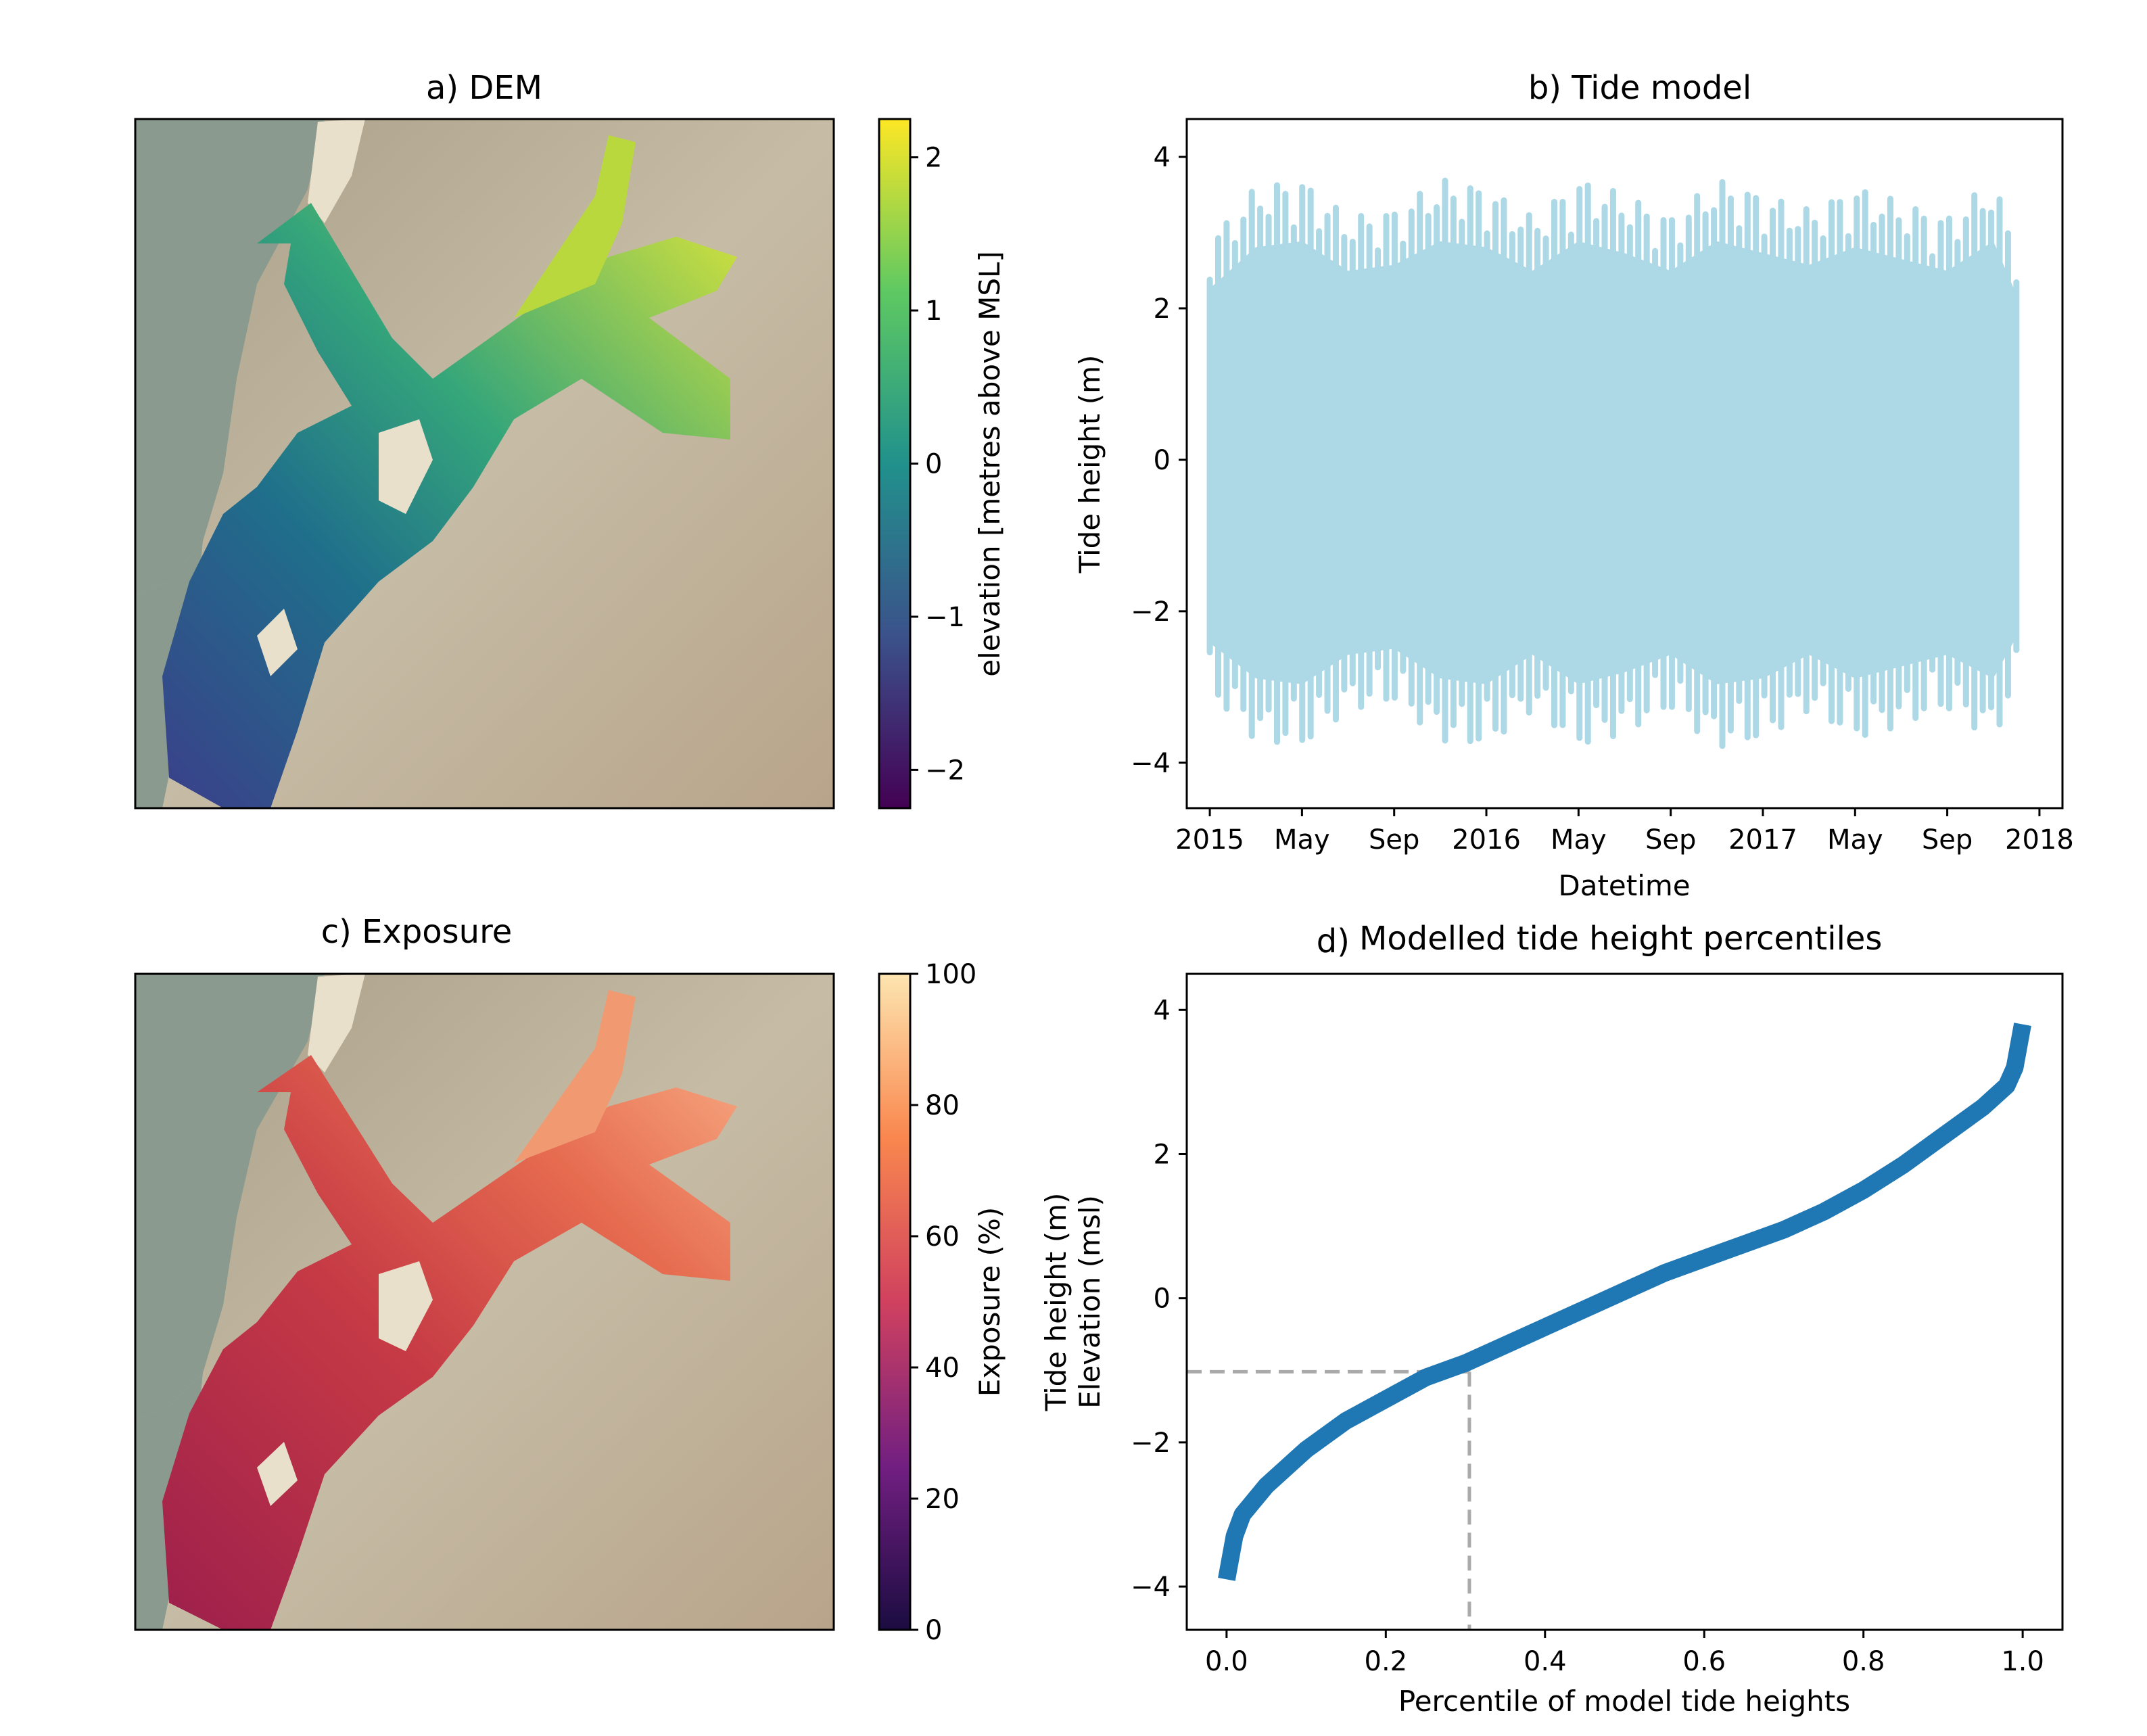 This screenshot has height=1736, width=2147. I want to click on x-tick-label: 2015, so click(1209, 839).